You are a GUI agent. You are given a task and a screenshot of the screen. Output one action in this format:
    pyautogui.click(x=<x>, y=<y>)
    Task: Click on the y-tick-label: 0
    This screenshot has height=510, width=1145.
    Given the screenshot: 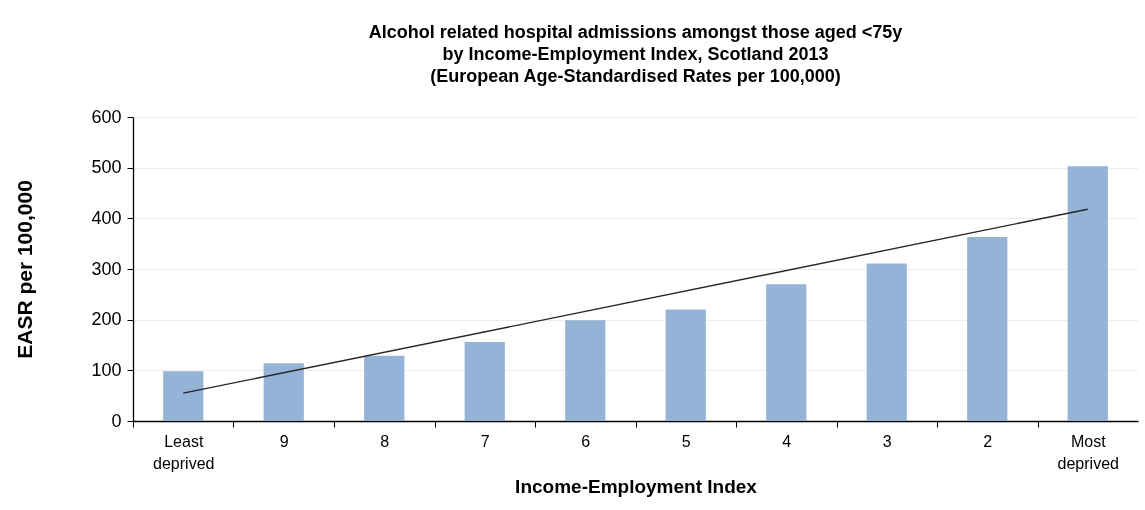 What is the action you would take?
    pyautogui.click(x=116, y=420)
    